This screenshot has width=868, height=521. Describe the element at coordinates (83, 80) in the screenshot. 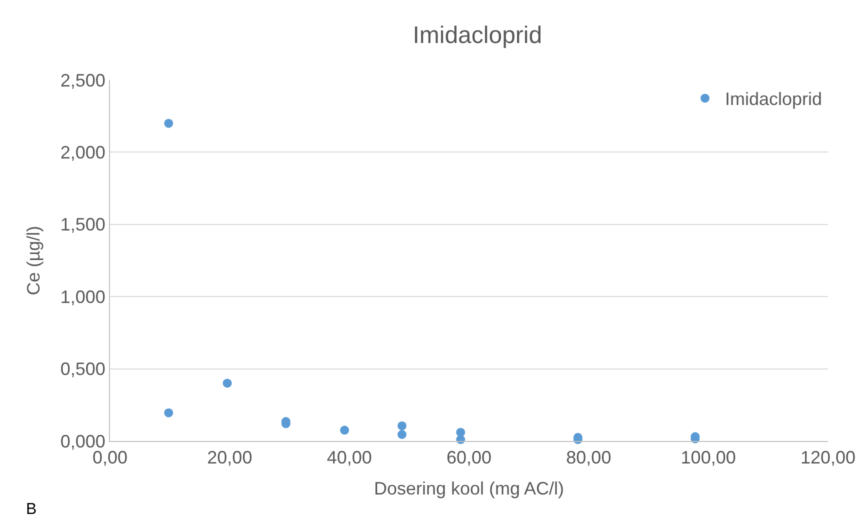

I see `y-tick-label: 2,500` at that location.